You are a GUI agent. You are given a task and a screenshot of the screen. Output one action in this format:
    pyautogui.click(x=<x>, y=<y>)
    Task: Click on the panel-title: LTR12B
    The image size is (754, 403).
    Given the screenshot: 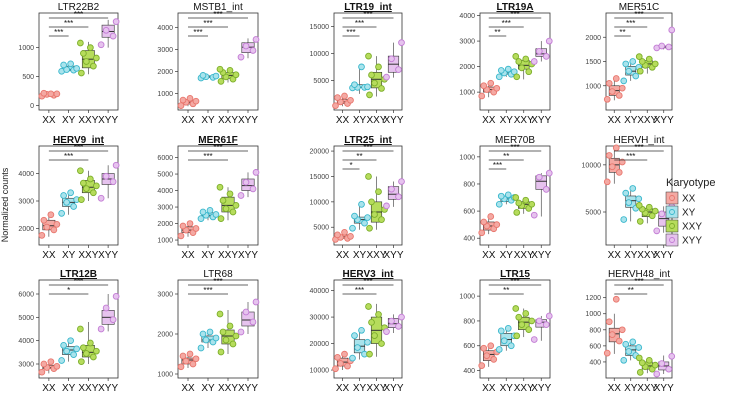 What is the action you would take?
    pyautogui.click(x=78, y=274)
    